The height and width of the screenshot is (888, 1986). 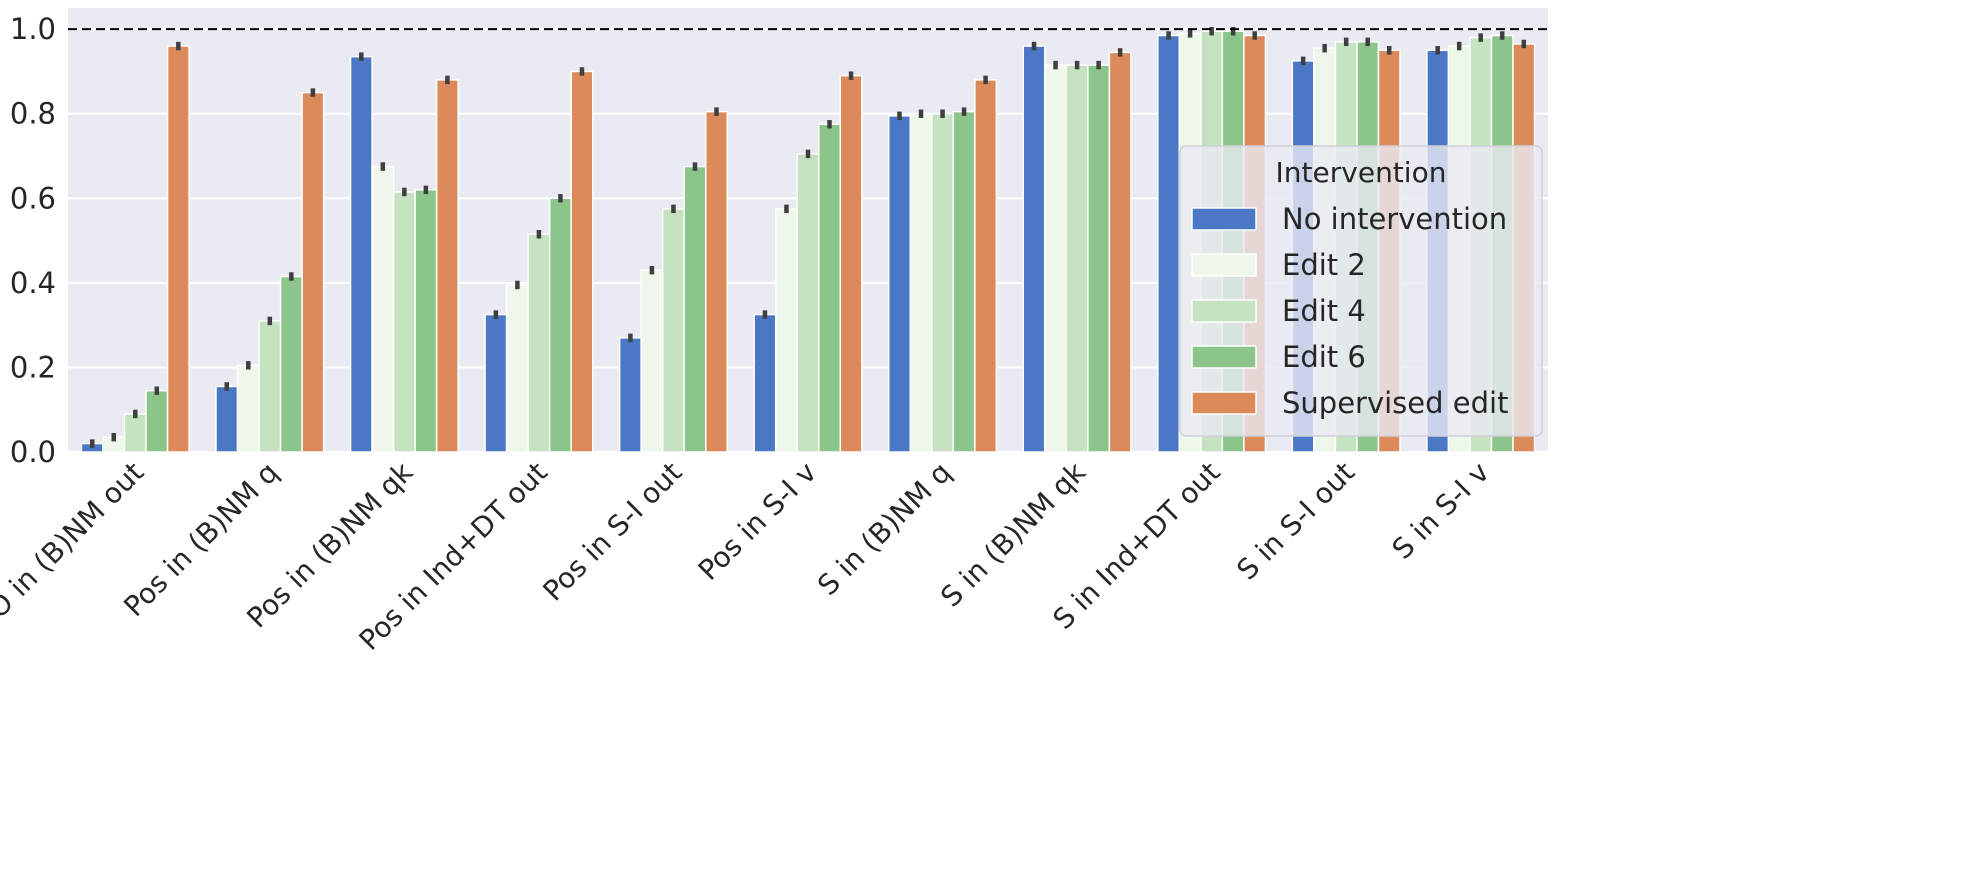 What do you see at coordinates (1395, 403) in the screenshot?
I see `legend-label: Supervised edit` at bounding box center [1395, 403].